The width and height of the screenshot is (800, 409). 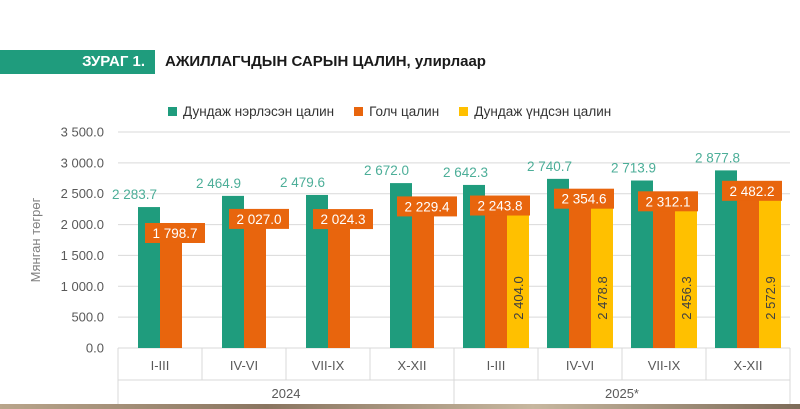 I want to click on bar-series1-cat3, so click(x=423, y=279).